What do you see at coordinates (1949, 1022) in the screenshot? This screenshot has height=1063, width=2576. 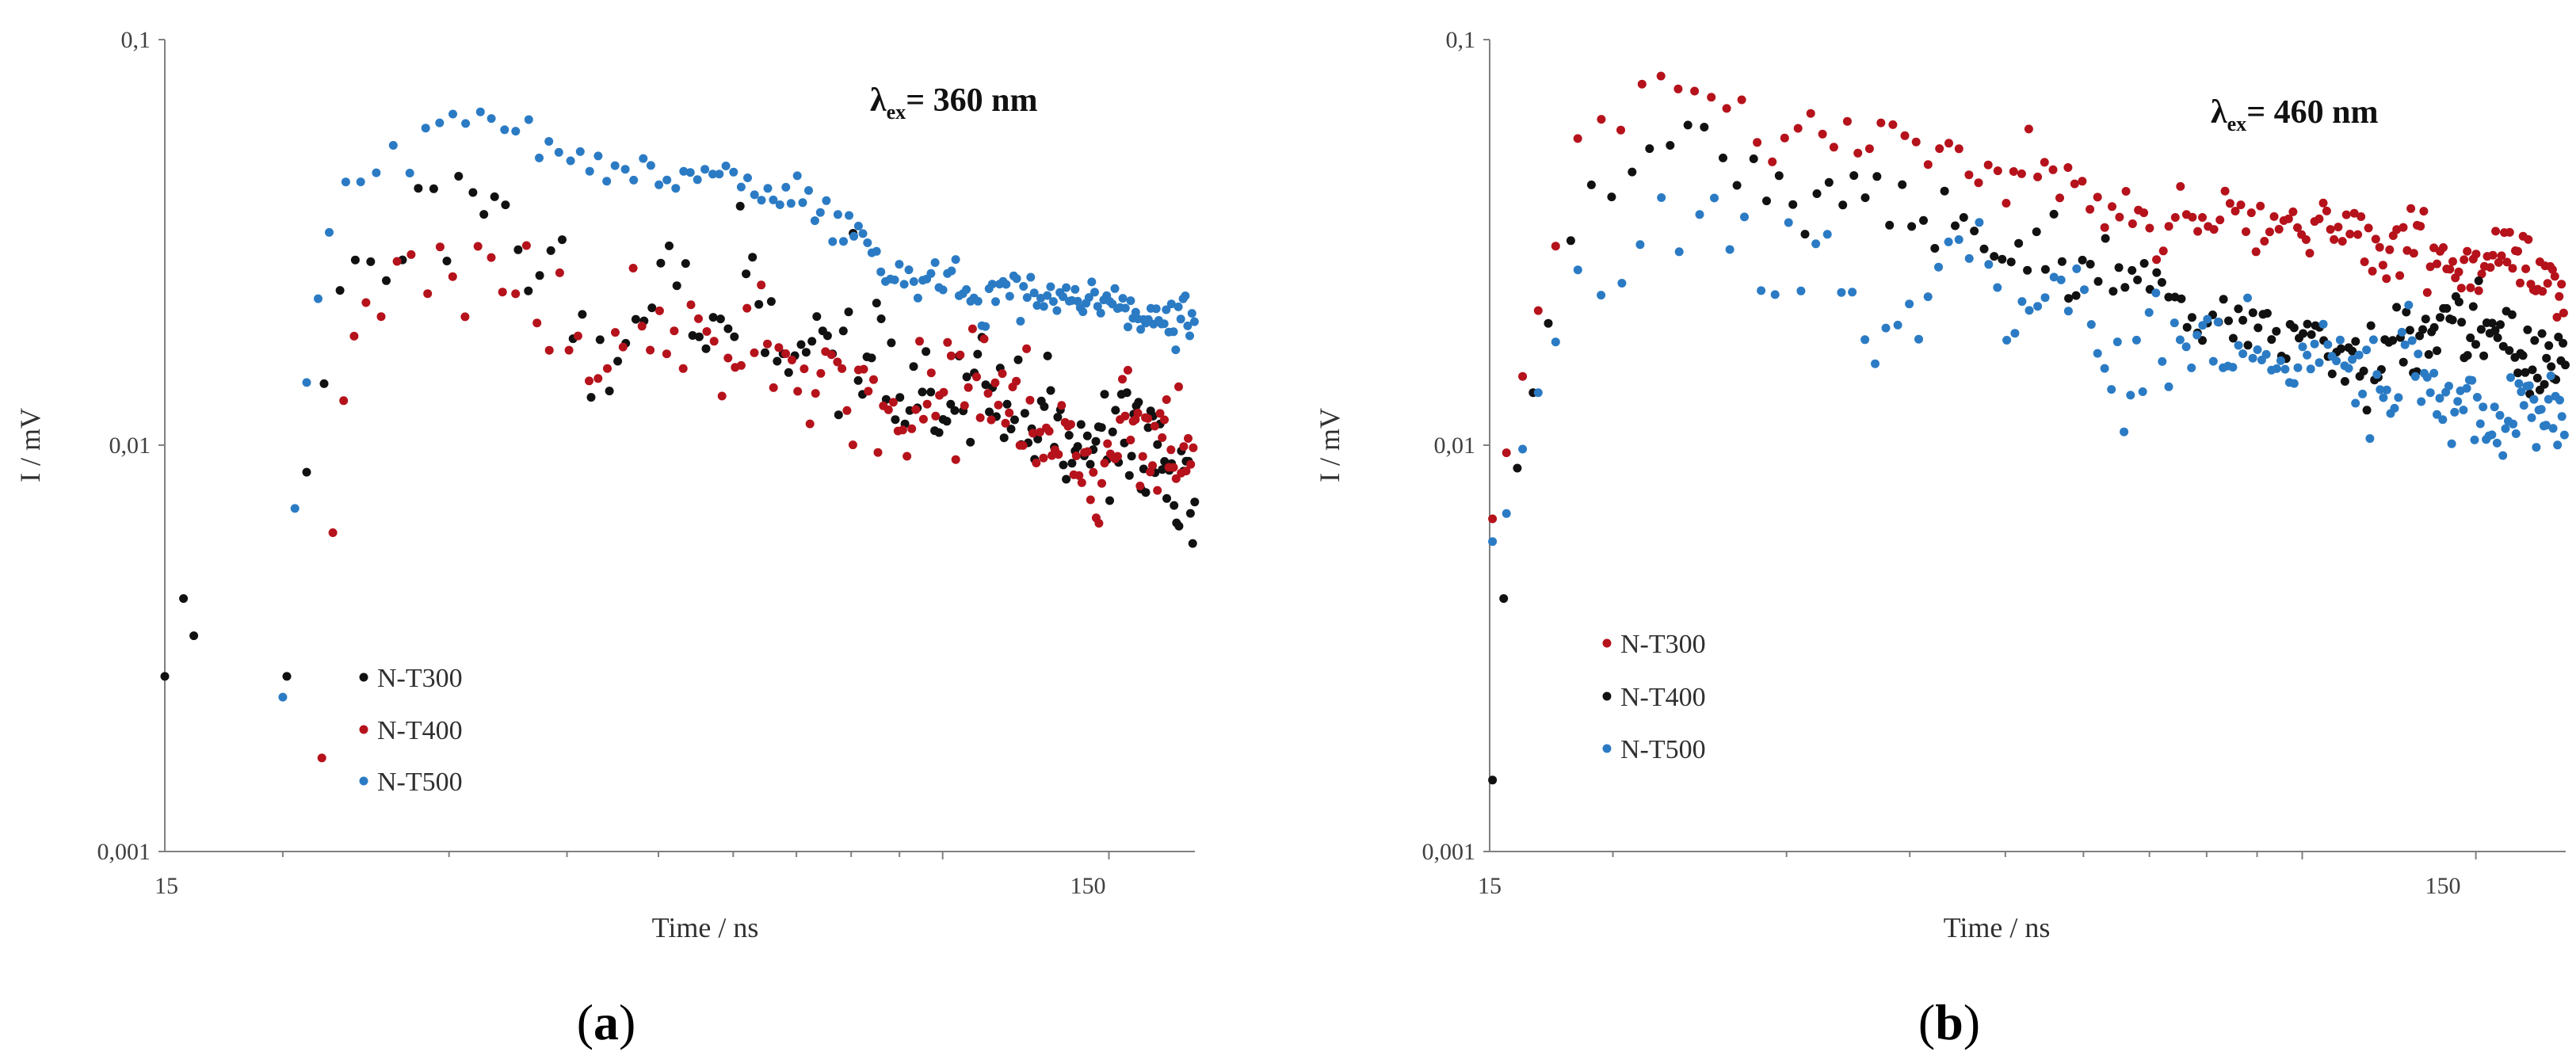 I see `panel-label: (b)` at bounding box center [1949, 1022].